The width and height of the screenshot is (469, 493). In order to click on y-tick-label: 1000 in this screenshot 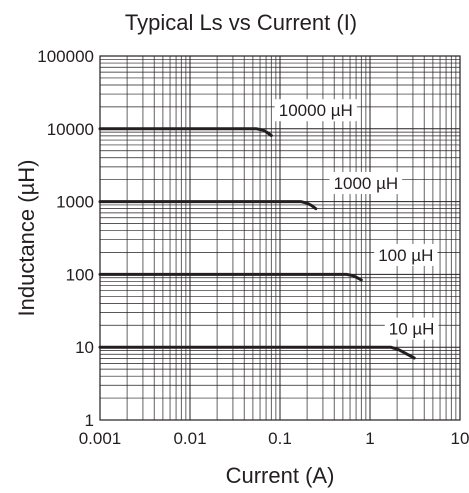, I will do `click(75, 202)`.